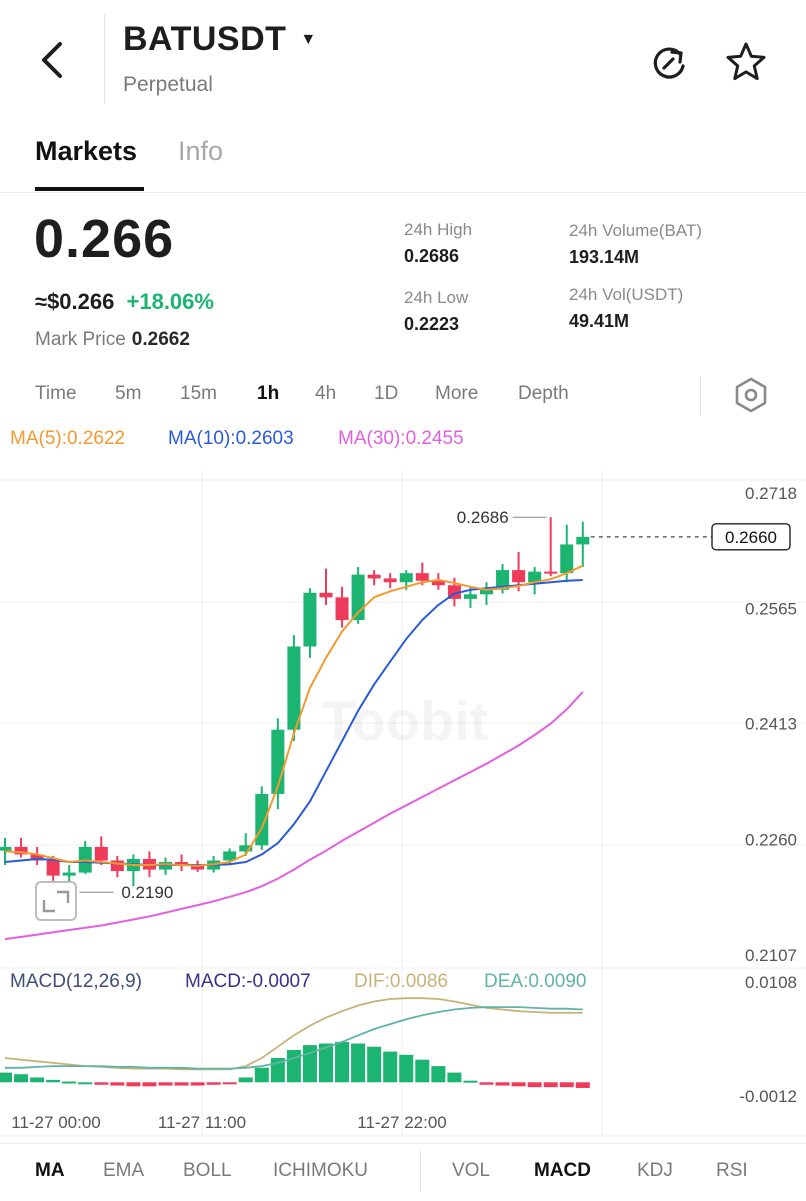 The width and height of the screenshot is (806, 1201). I want to click on interval-5m: 5m, so click(128, 393).